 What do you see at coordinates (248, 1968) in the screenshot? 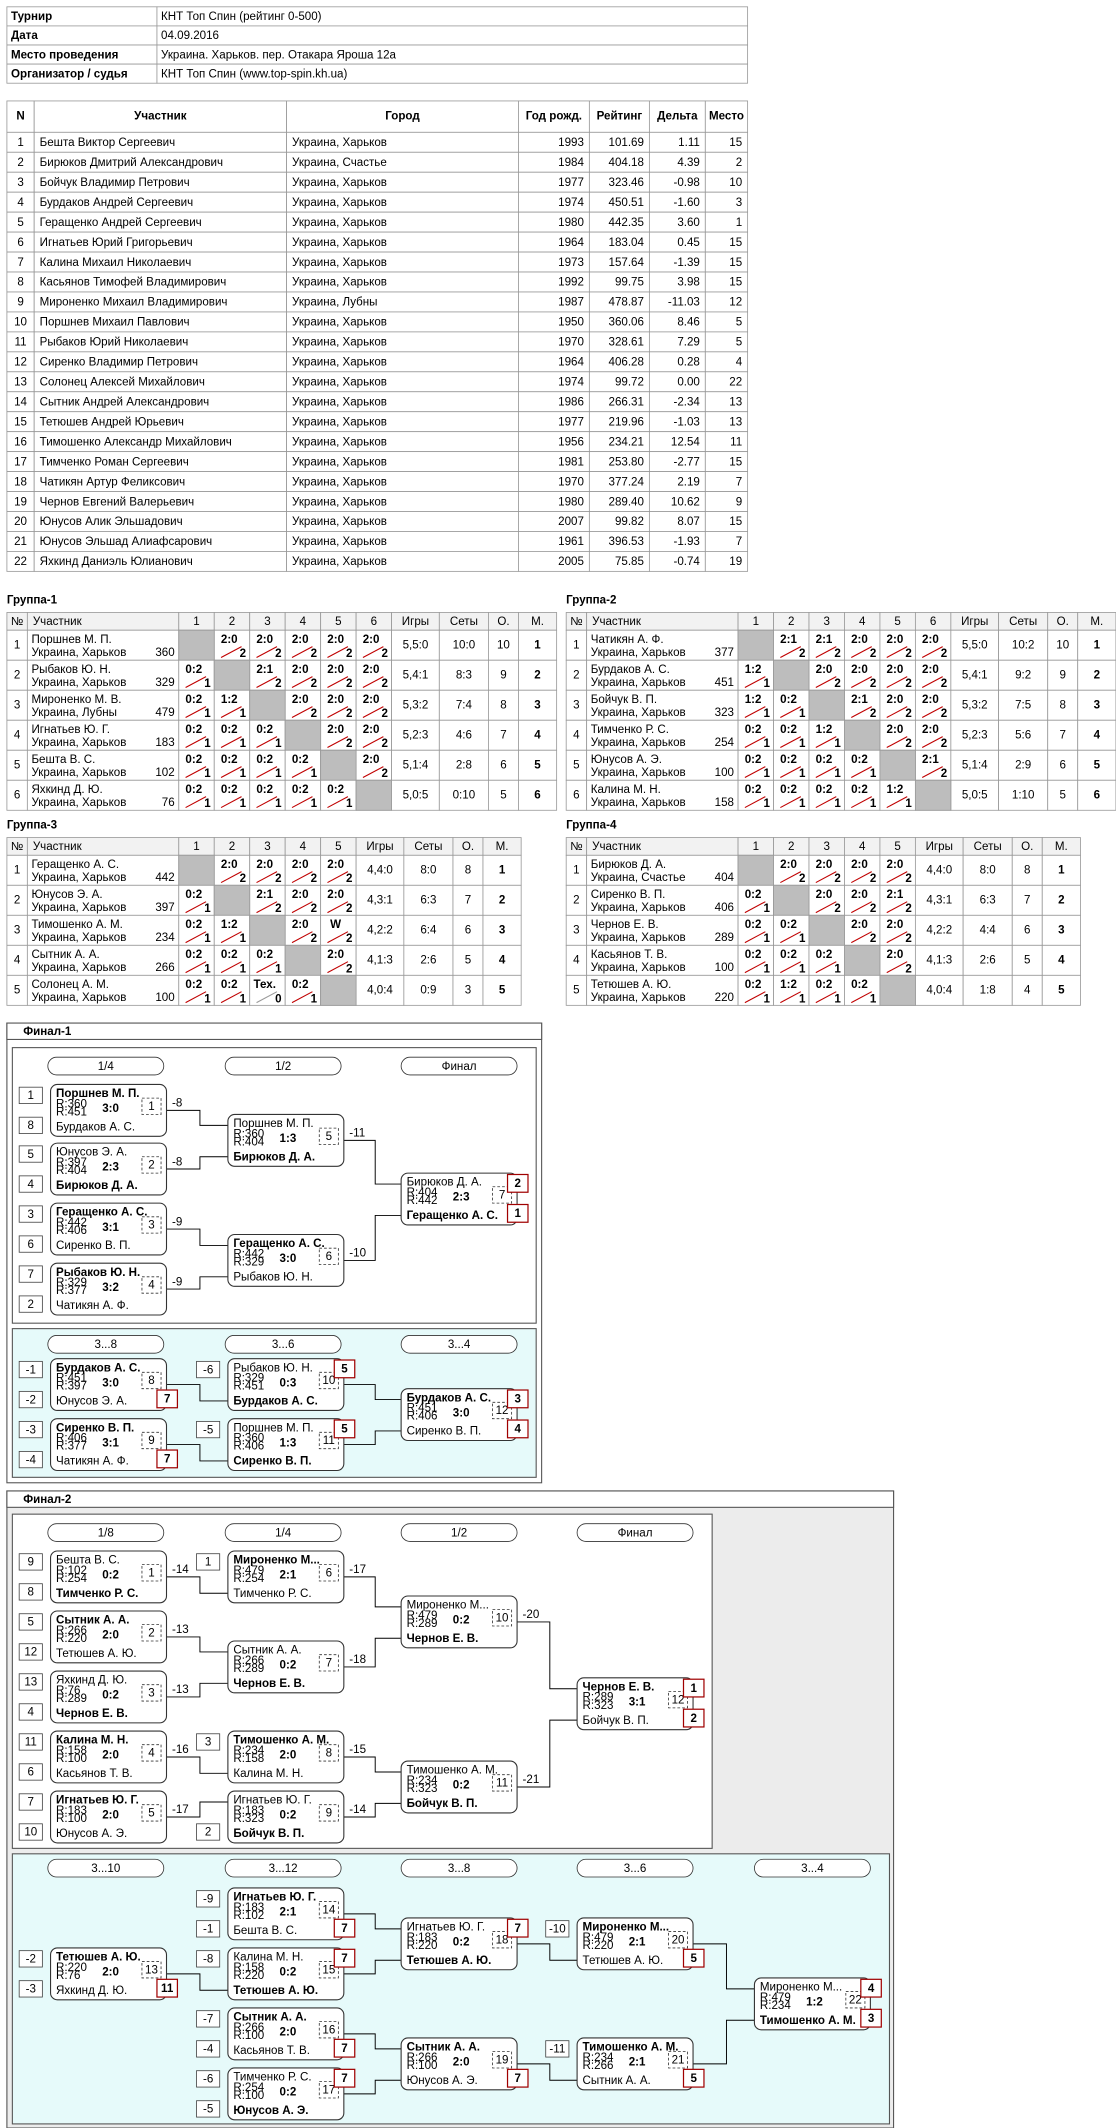
I see `rating-1: R:158` at bounding box center [248, 1968].